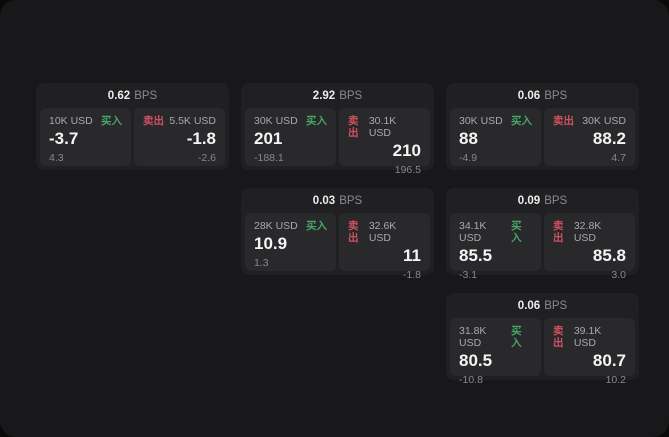 Image resolution: width=669 pixels, height=437 pixels. What do you see at coordinates (119, 95) in the screenshot?
I see `bps-value: 0.62` at bounding box center [119, 95].